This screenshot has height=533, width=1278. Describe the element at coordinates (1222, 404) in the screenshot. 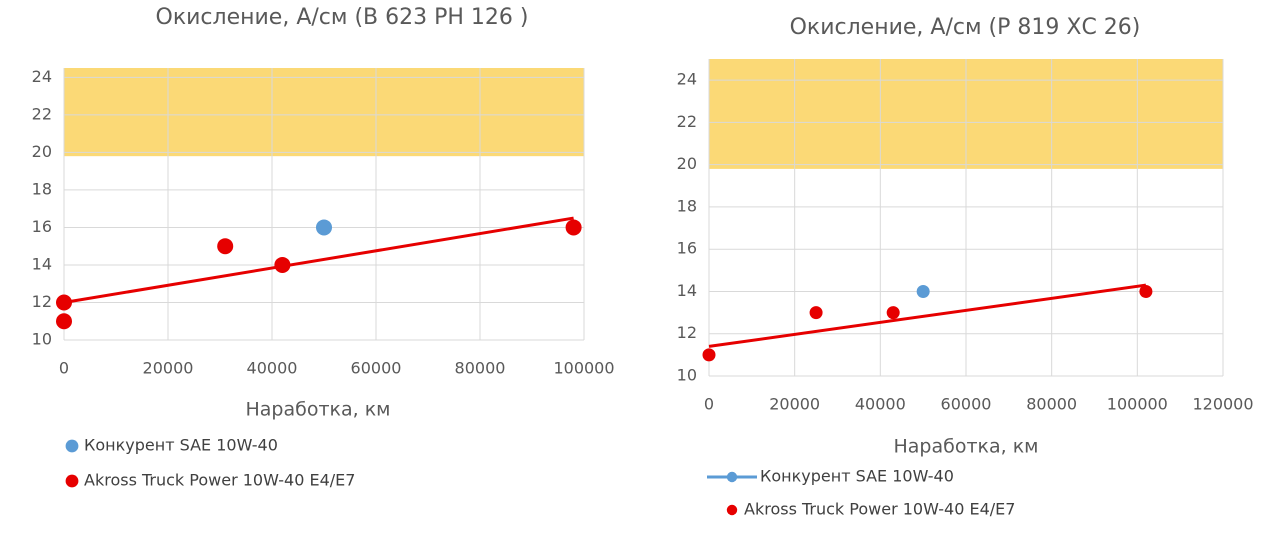

I see `x-tick-label: 120000` at that location.